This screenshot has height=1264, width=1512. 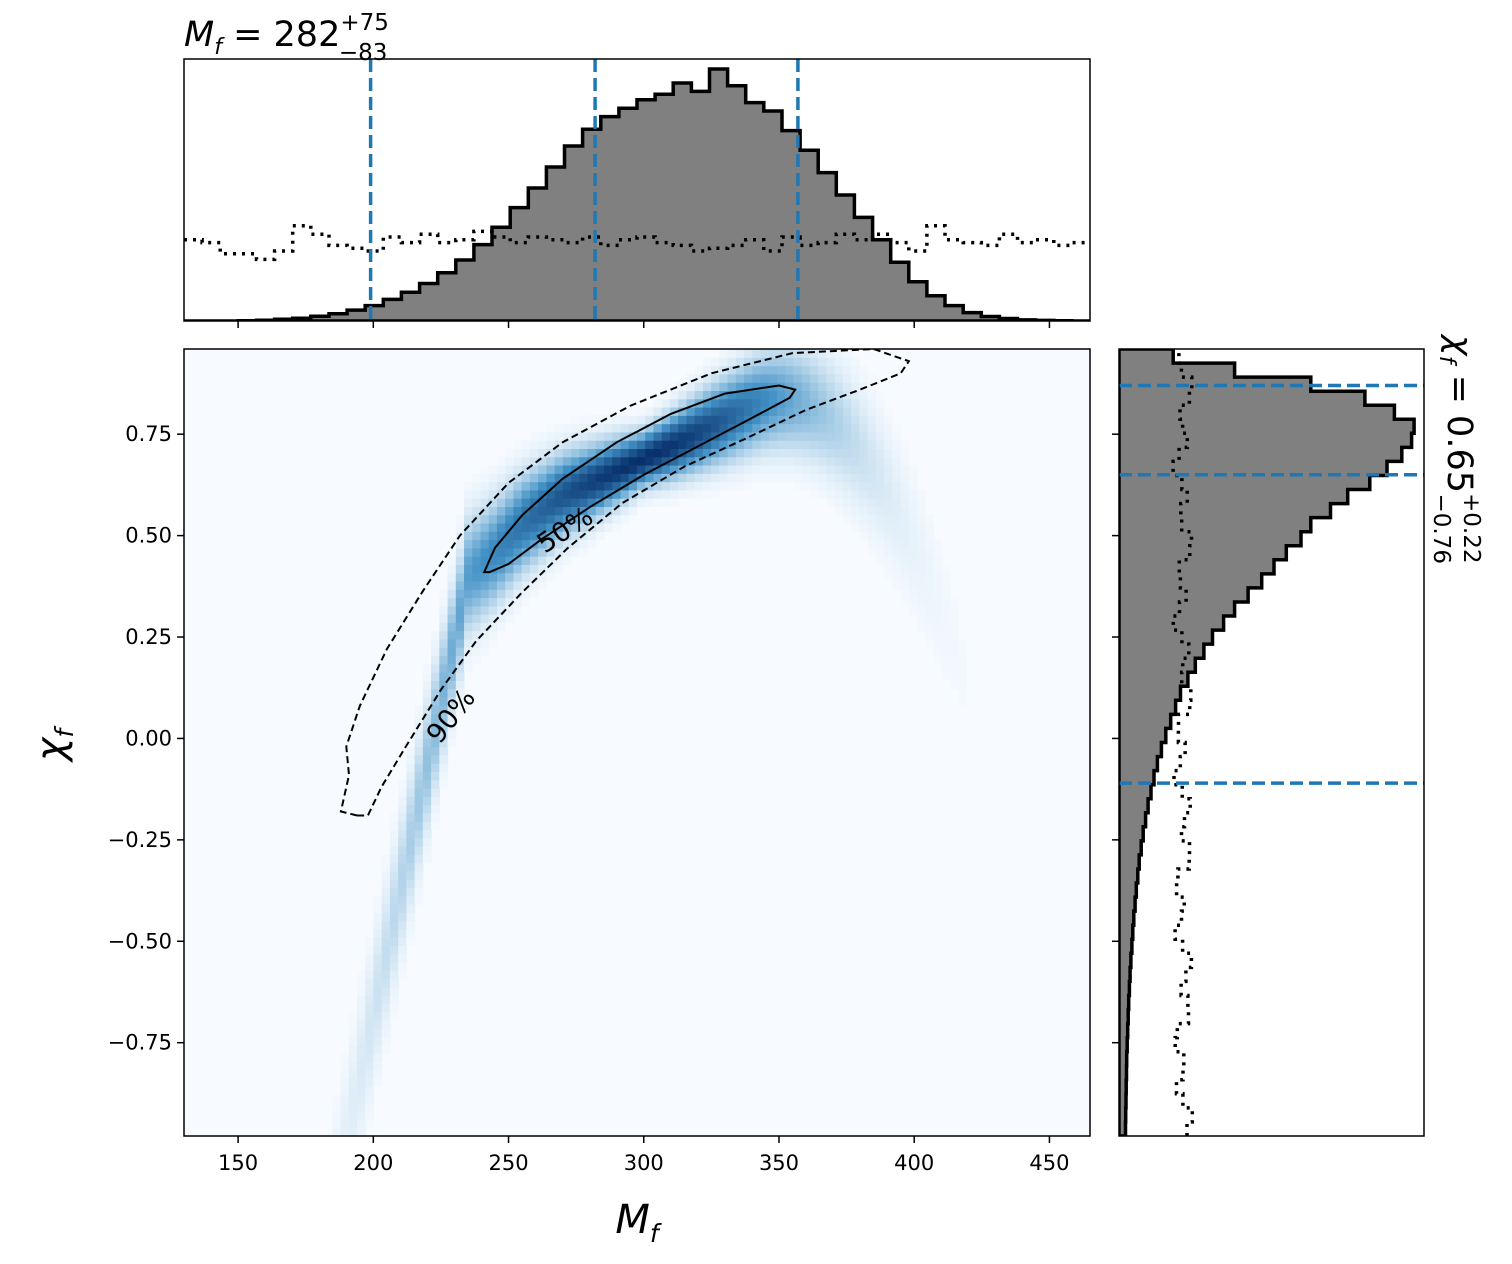 What do you see at coordinates (1271, 742) in the screenshot?
I see `right-panel-frame` at bounding box center [1271, 742].